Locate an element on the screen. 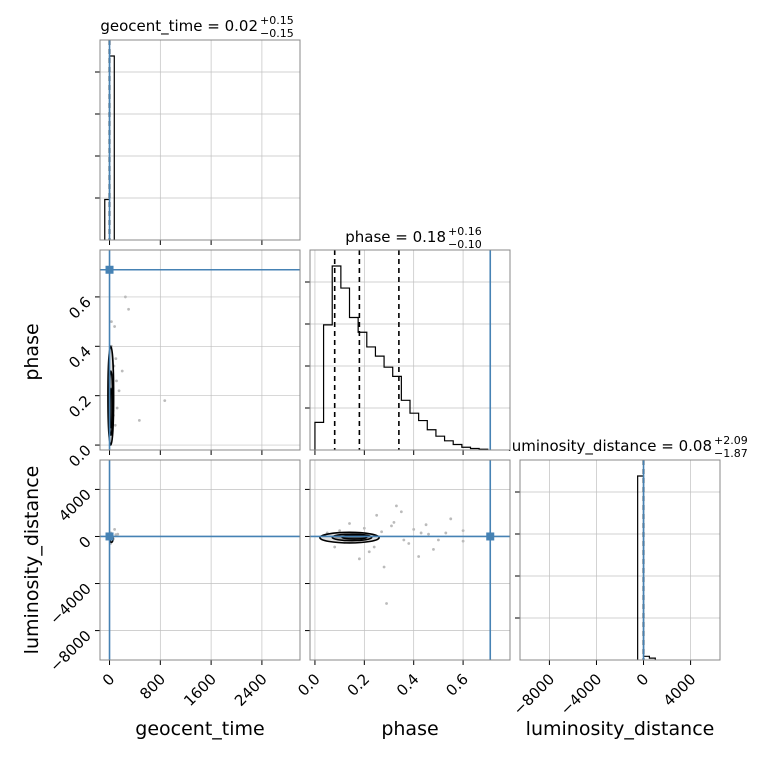  y-tick-label-luminosity-distance: 0 is located at coordinates (84, 542).